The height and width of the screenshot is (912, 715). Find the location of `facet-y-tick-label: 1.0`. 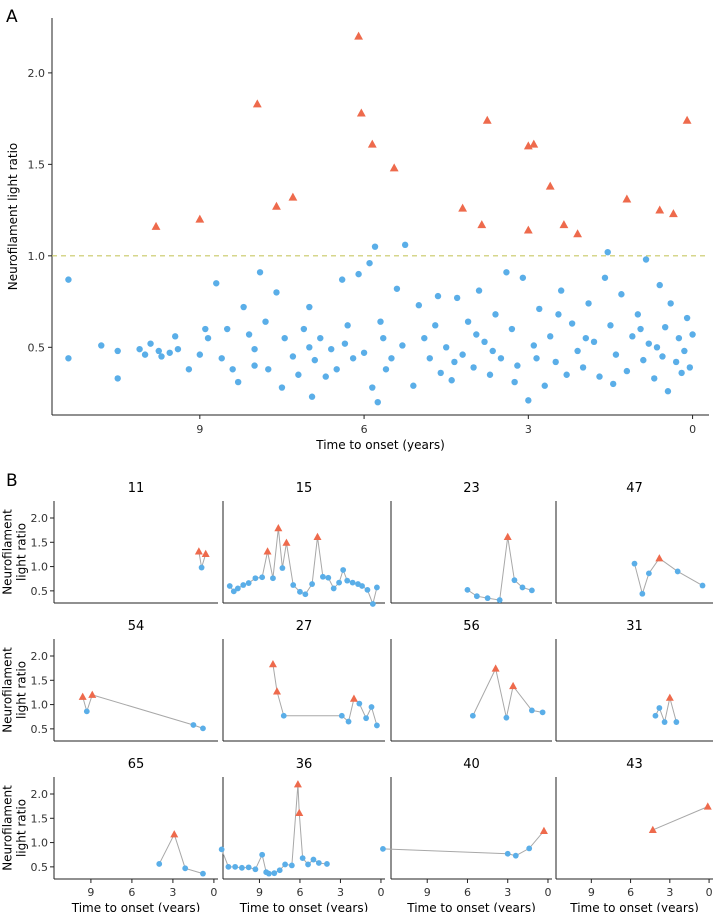

facet-y-tick-label: 1.0 is located at coordinates (40, 843).